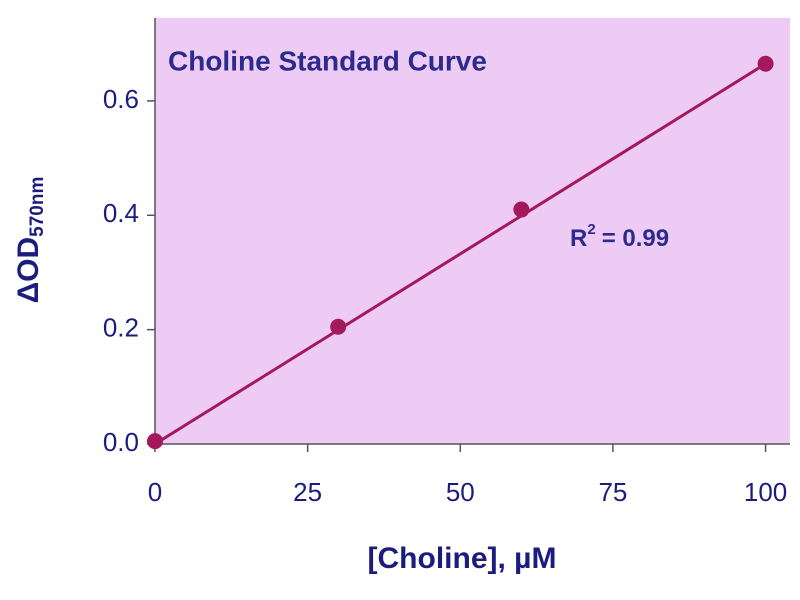 This screenshot has width=800, height=600. What do you see at coordinates (121, 99) in the screenshot?
I see `y-tick-label: 0.6` at bounding box center [121, 99].